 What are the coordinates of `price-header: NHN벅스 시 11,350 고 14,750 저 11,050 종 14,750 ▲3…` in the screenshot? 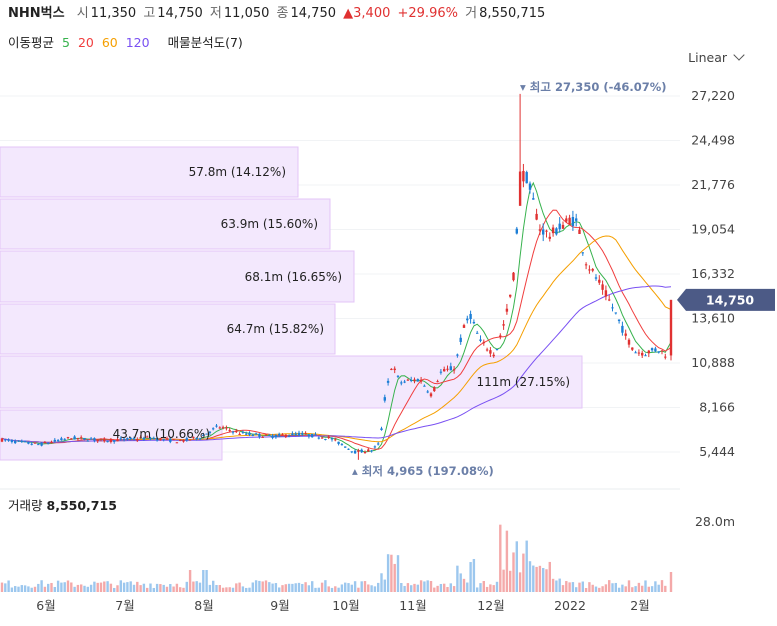 It's located at (278, 11).